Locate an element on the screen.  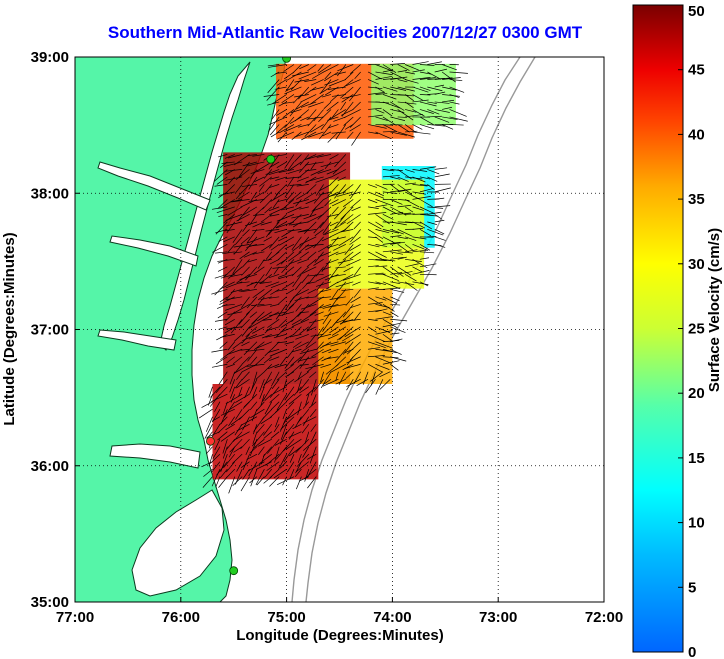
y-tick-label: 36:00 is located at coordinates (50, 466).